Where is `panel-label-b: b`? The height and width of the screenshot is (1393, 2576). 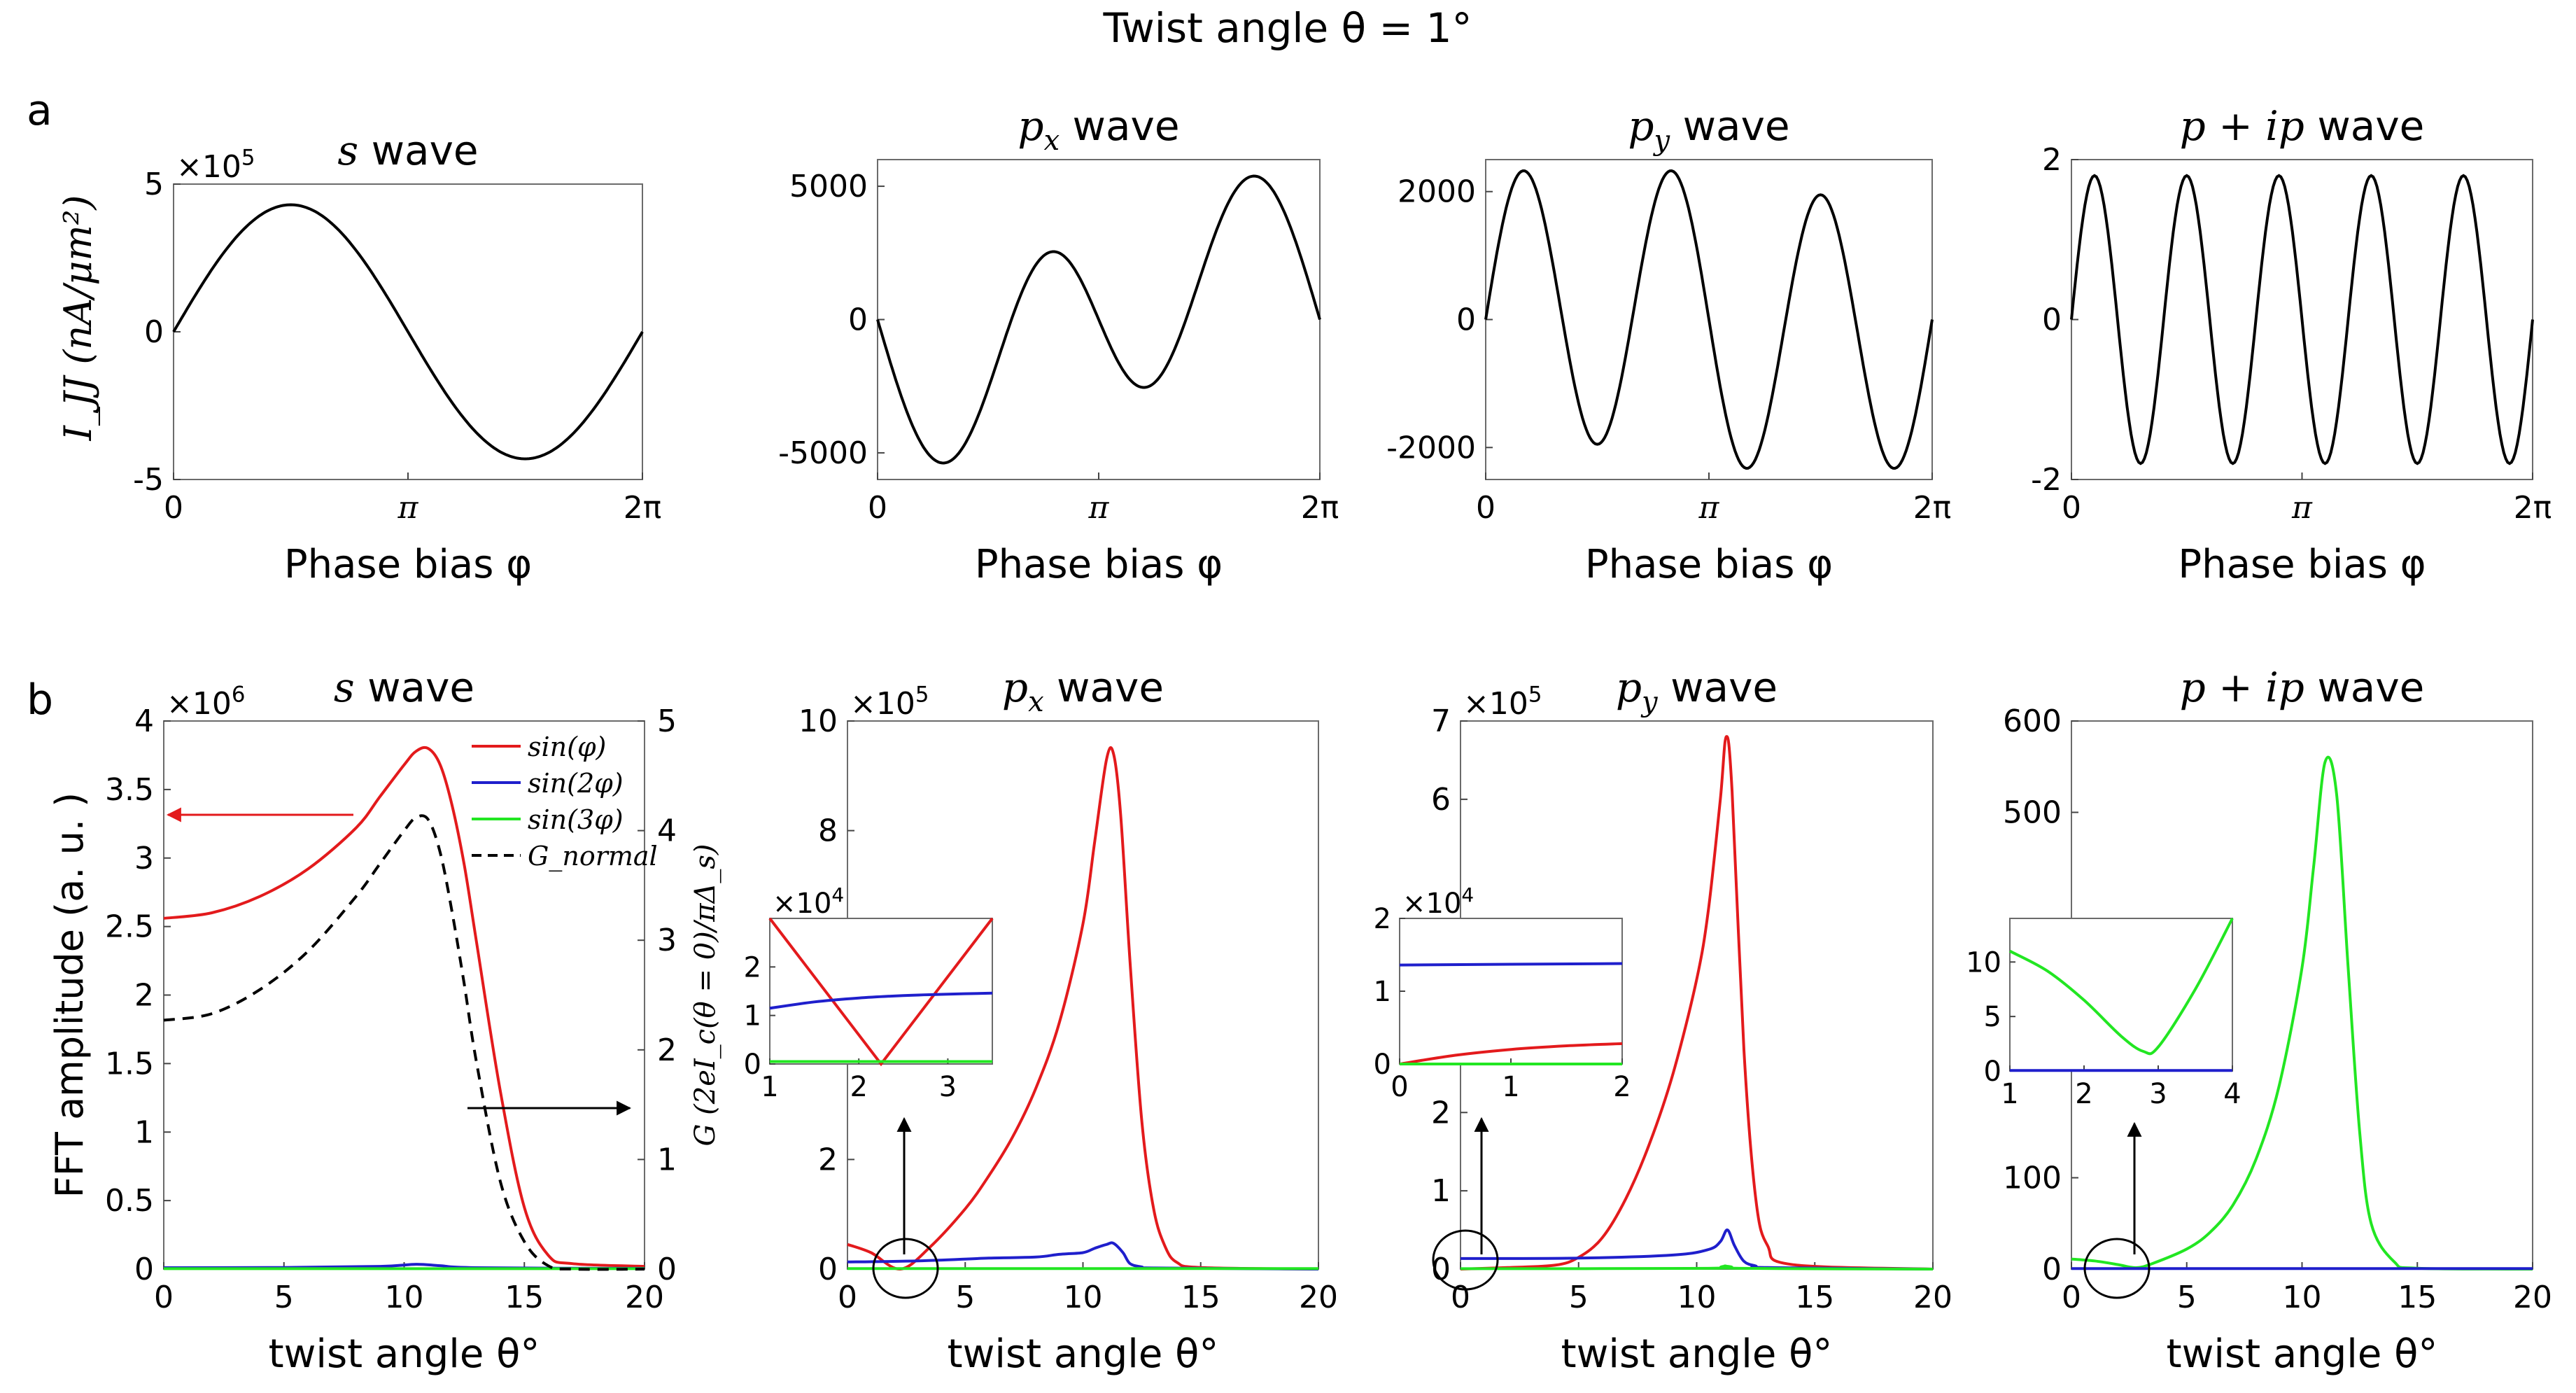
panel-label-b: b is located at coordinates (40, 700).